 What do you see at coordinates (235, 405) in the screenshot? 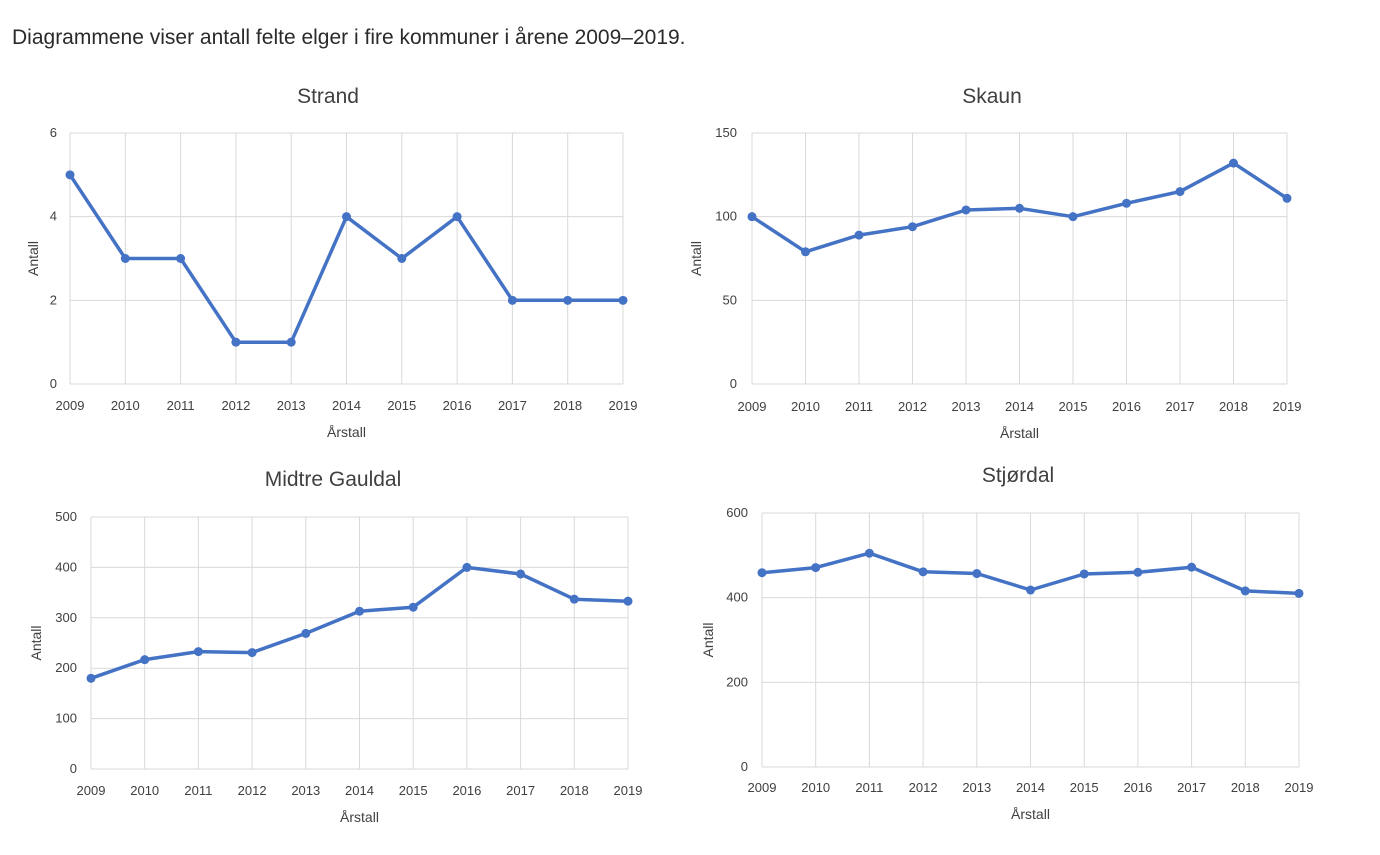
I see `chart1-x-tick-label: 2012` at bounding box center [235, 405].